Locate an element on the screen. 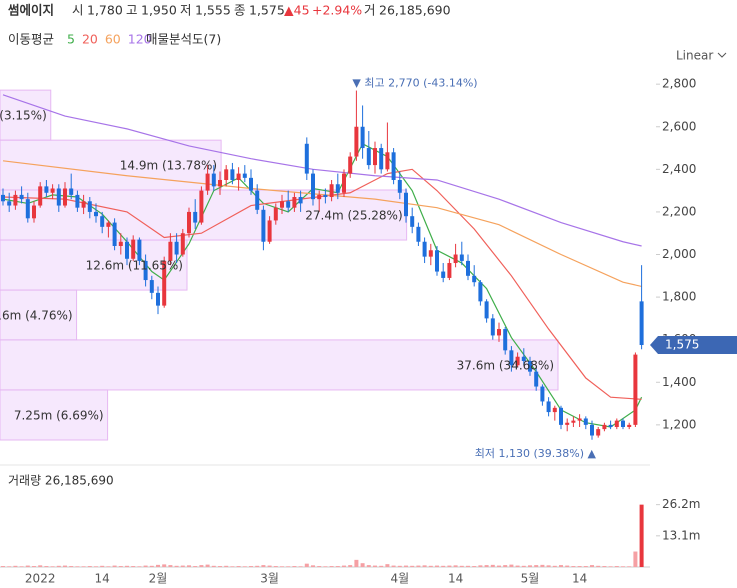  x-tick-label: 2월 is located at coordinates (158, 579).